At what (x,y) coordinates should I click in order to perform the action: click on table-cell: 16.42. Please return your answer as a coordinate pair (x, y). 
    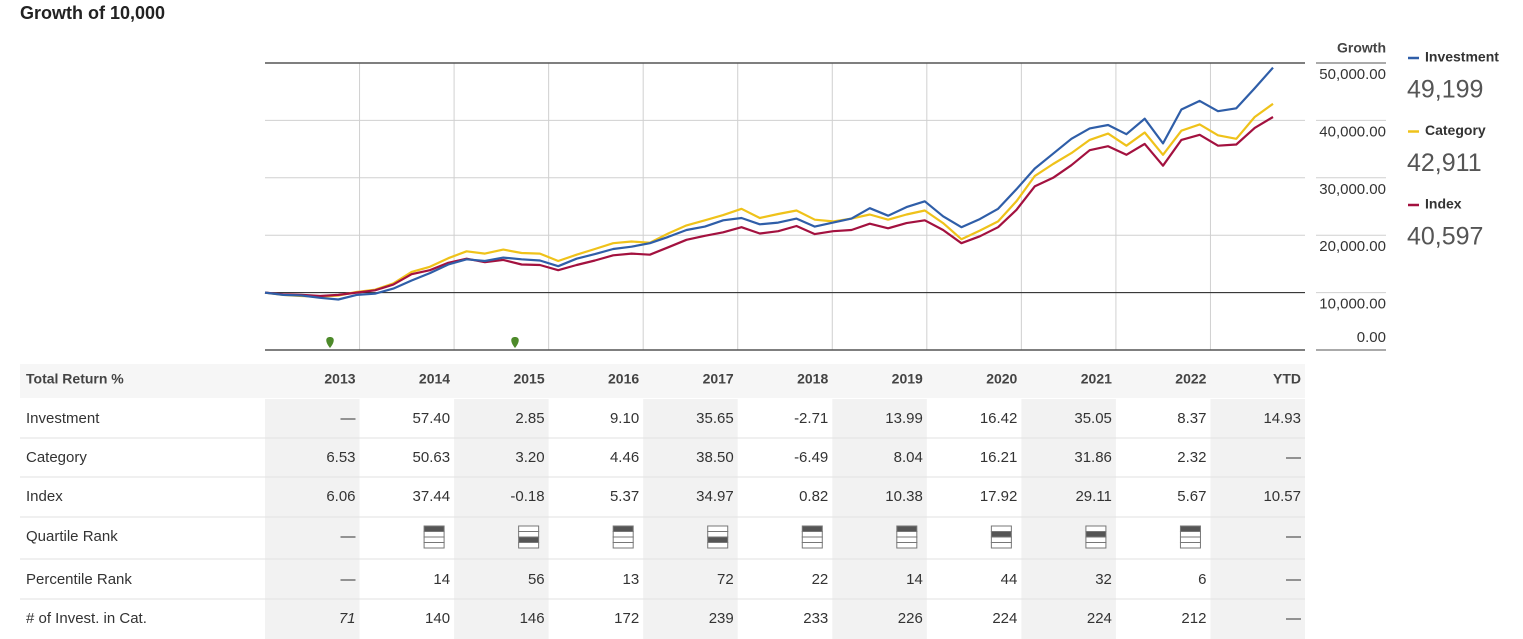
    Looking at the image, I should click on (999, 418).